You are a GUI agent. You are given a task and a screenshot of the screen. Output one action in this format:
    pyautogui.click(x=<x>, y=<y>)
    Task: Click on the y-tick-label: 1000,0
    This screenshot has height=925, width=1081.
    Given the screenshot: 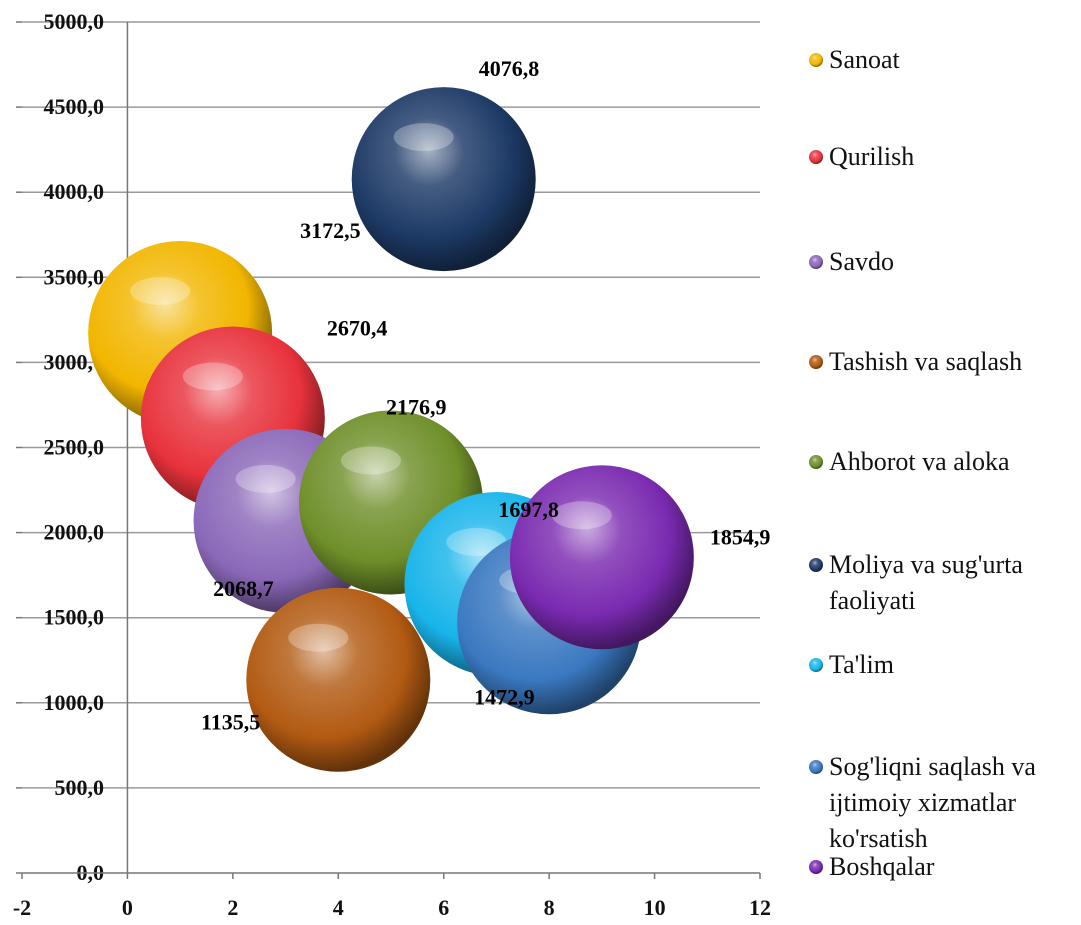 What is the action you would take?
    pyautogui.click(x=74, y=702)
    